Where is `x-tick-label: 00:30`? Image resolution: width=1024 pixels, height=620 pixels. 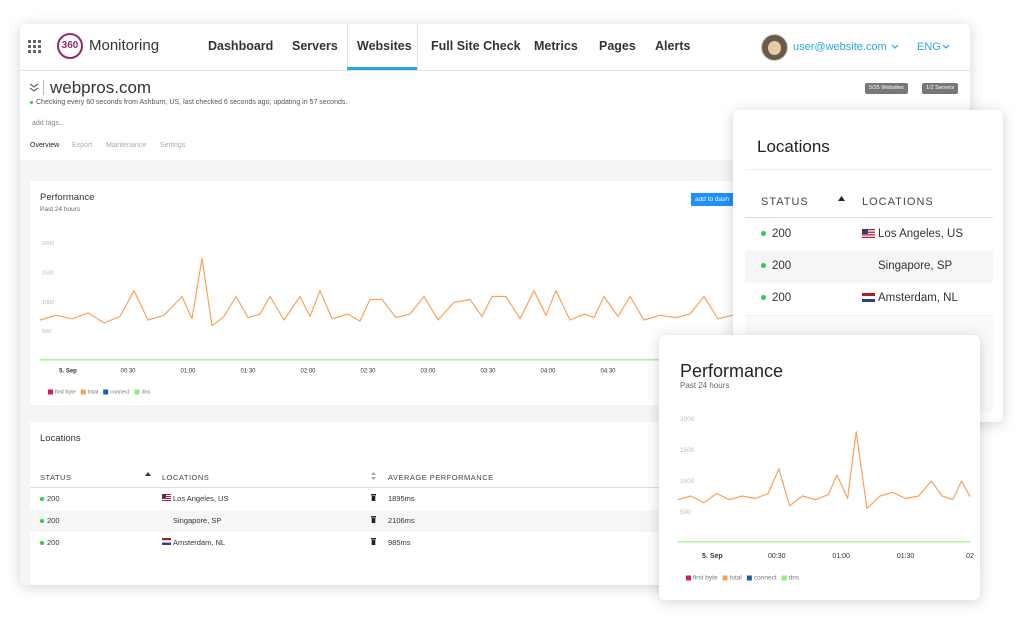 x-tick-label: 00:30 is located at coordinates (777, 556).